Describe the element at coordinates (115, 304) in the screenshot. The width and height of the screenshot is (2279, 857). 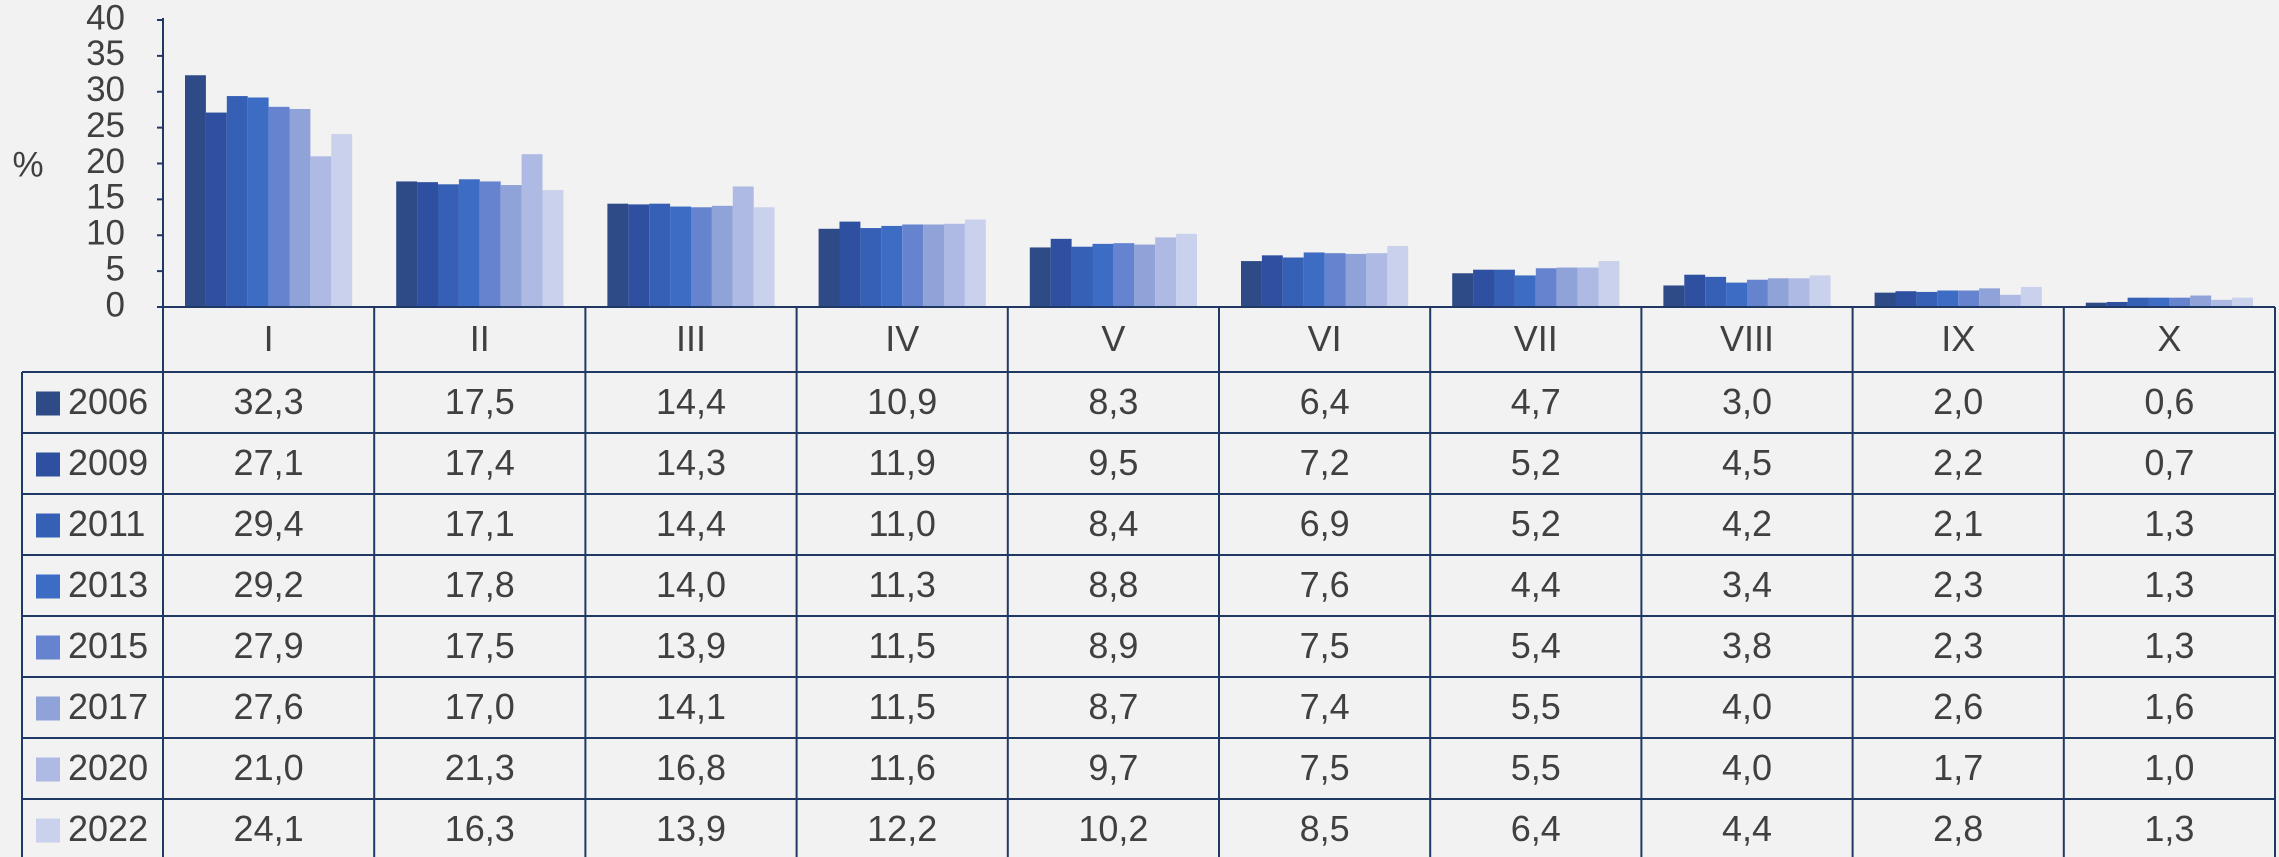
I see `y-tick-label: 0` at that location.